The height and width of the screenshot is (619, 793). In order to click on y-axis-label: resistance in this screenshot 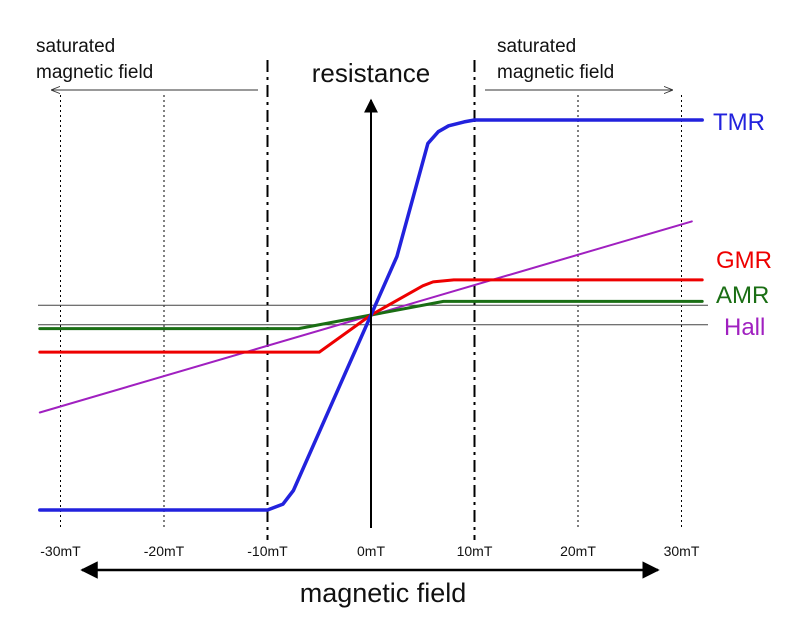, I will do `click(371, 73)`.